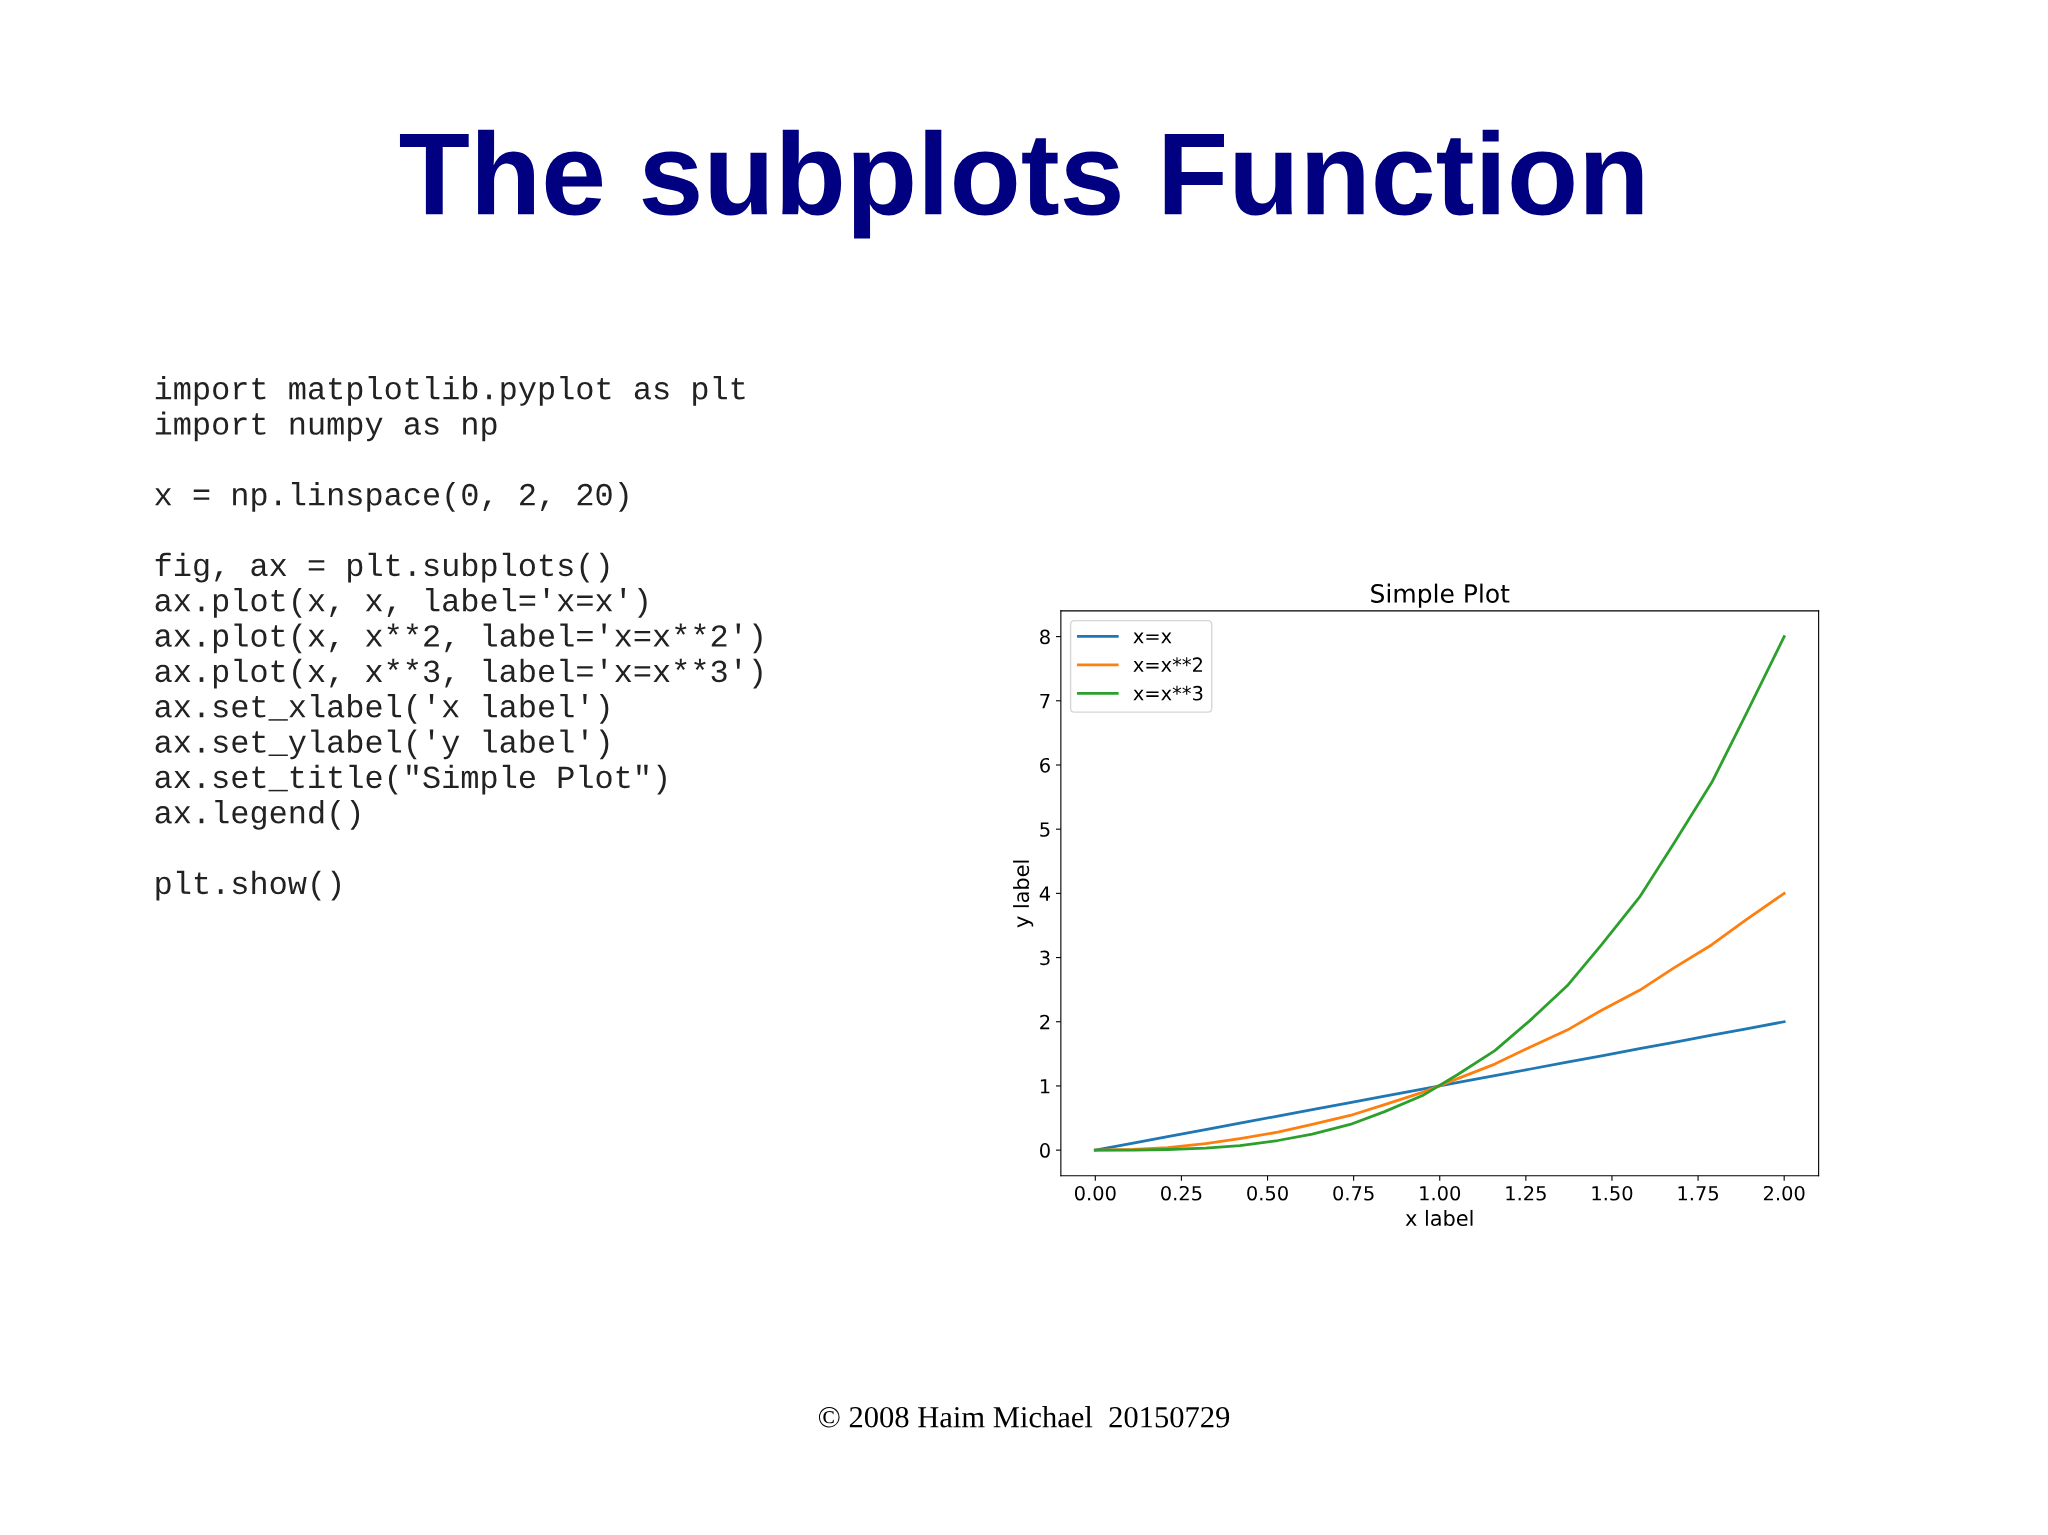 The height and width of the screenshot is (1535, 2048). Describe the element at coordinates (1167, 664) in the screenshot. I see `legend-label: x=x**2` at that location.